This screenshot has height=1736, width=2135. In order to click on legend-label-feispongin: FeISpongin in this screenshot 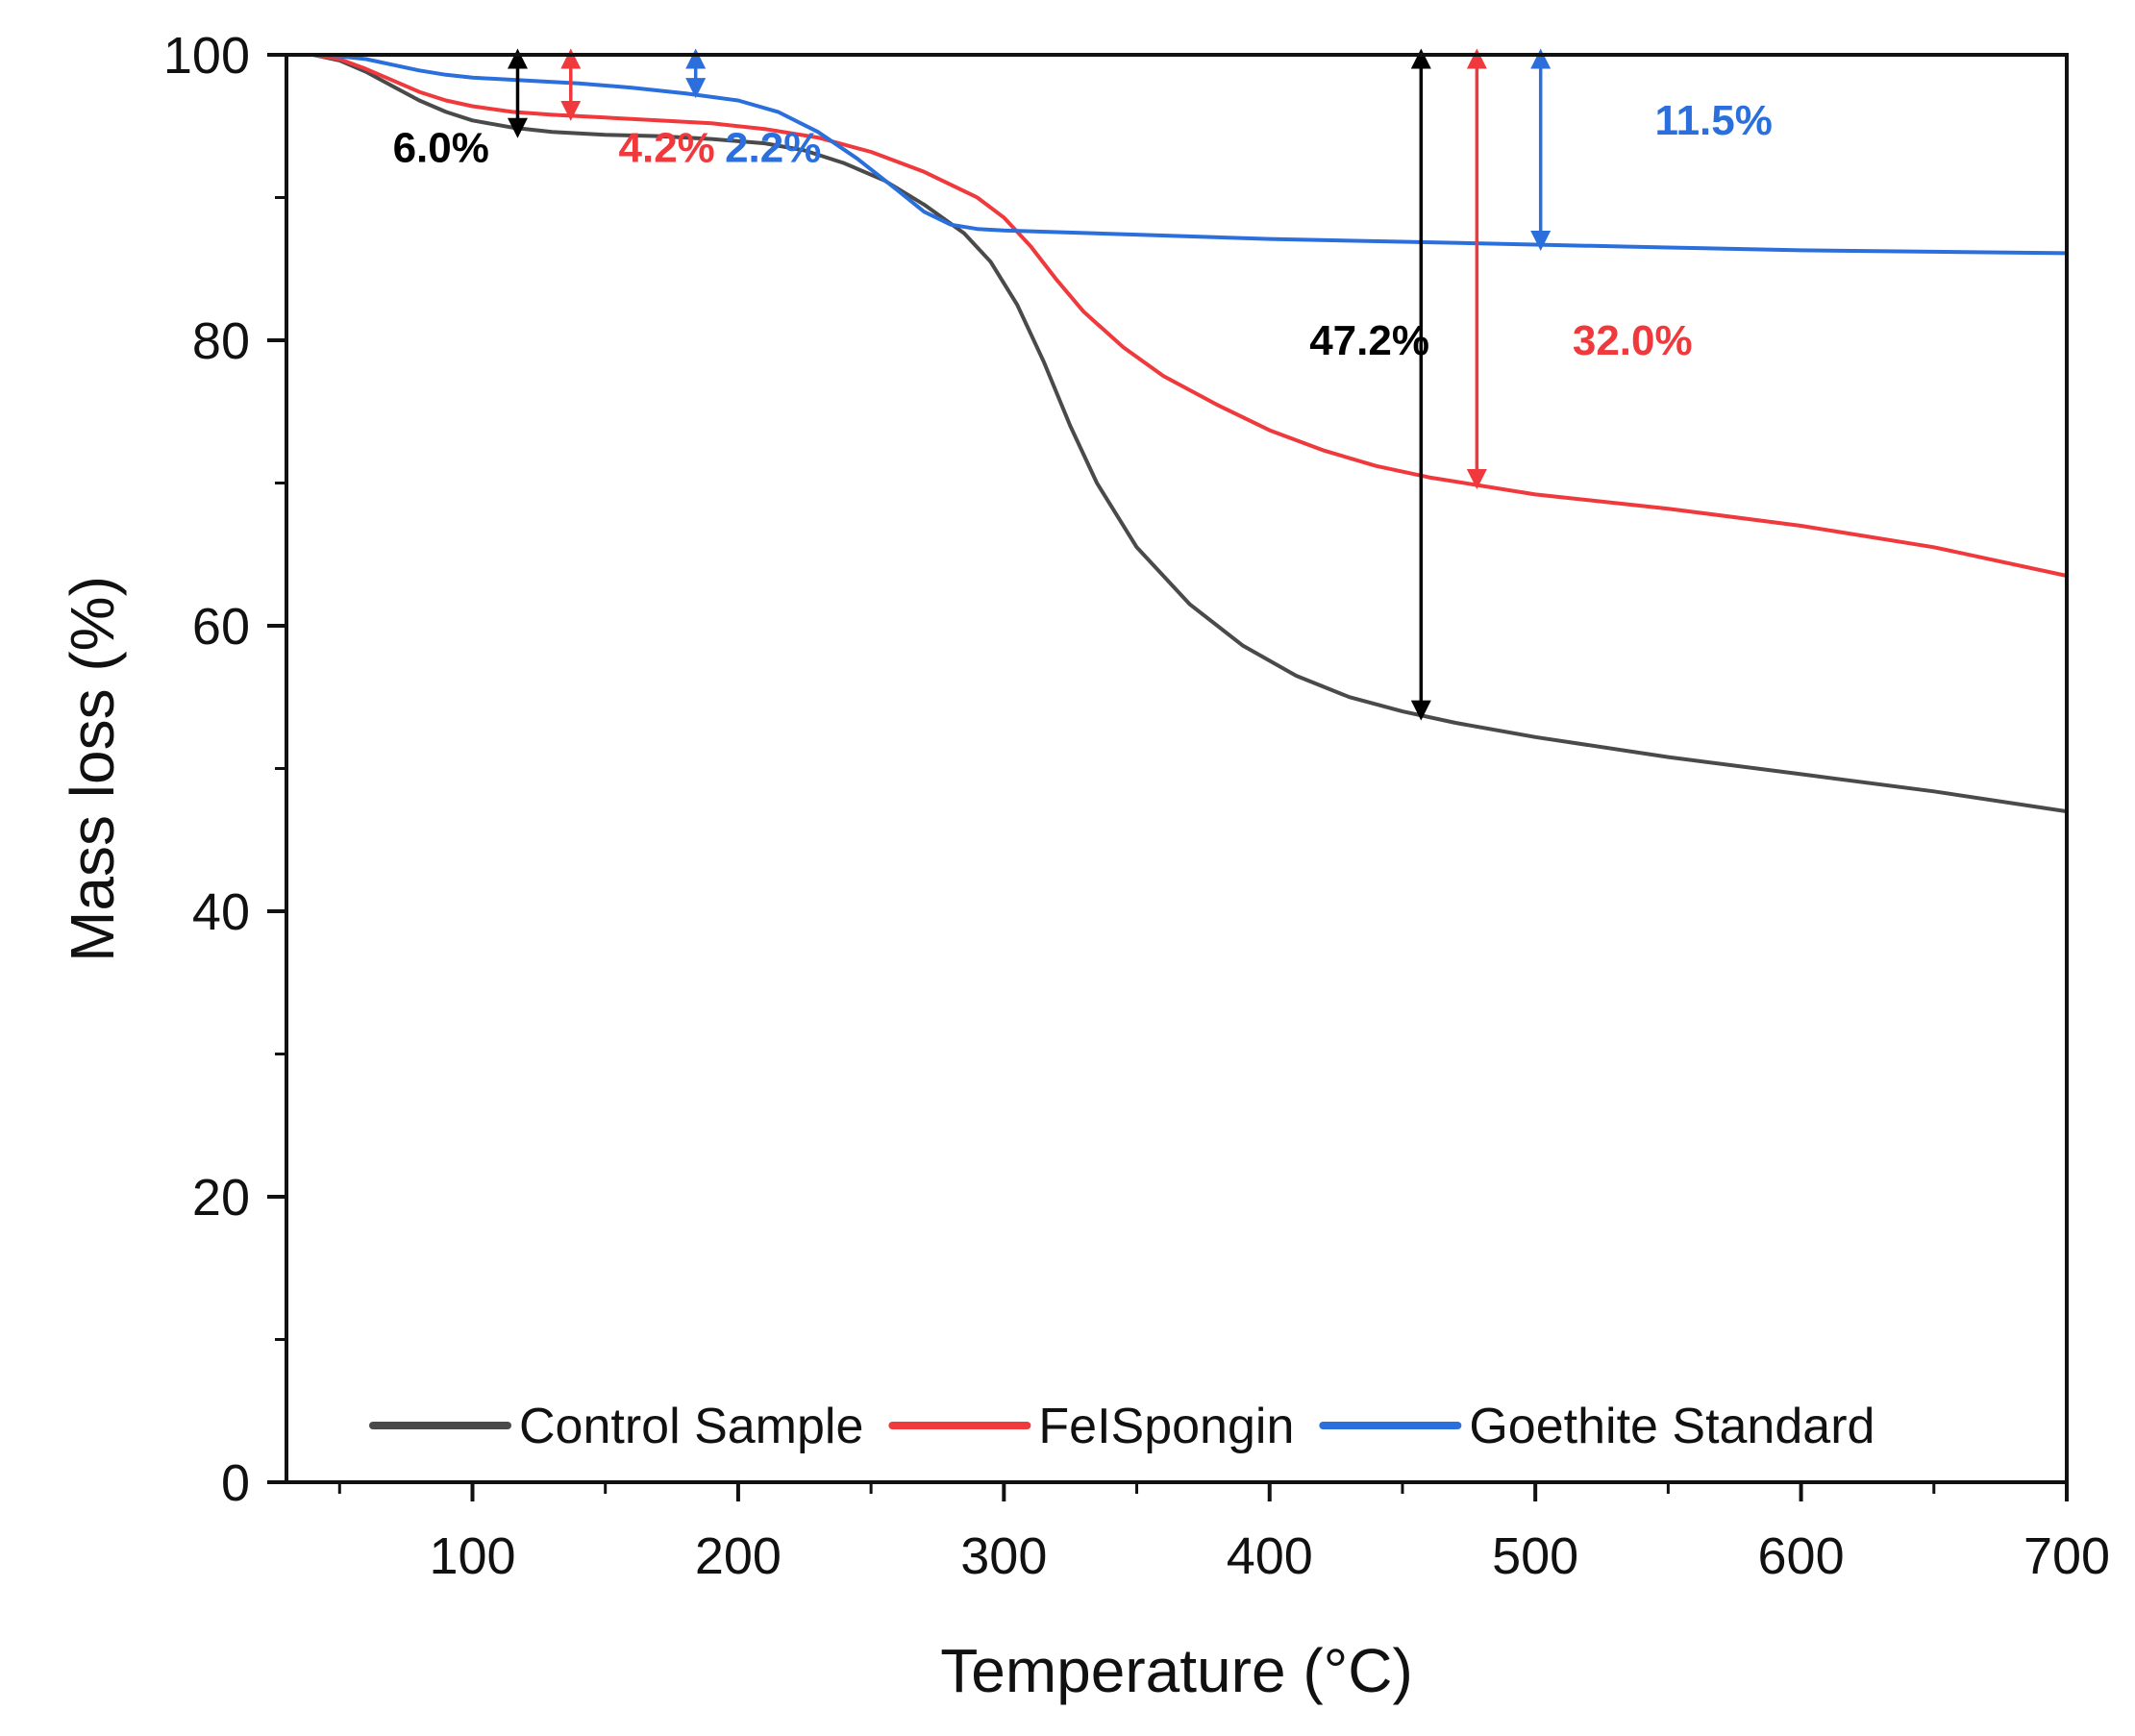, I will do `click(1166, 1426)`.